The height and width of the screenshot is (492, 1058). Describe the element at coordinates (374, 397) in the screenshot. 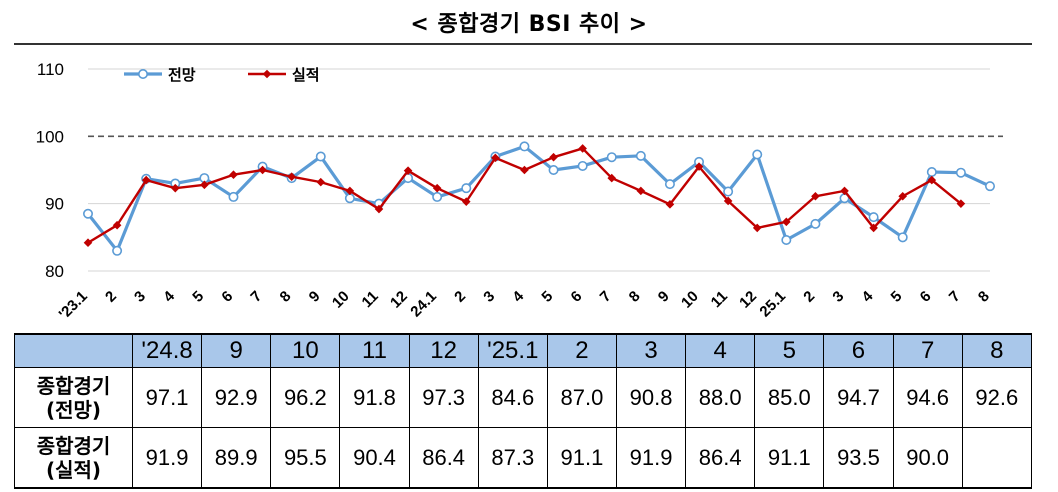

I see `table-cell: 91.8` at that location.